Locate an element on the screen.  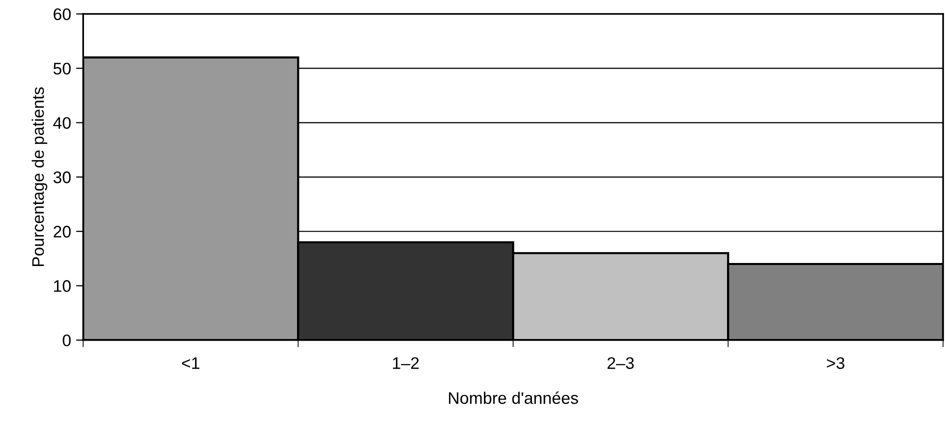
y-tick-label: 0 is located at coordinates (66, 340).